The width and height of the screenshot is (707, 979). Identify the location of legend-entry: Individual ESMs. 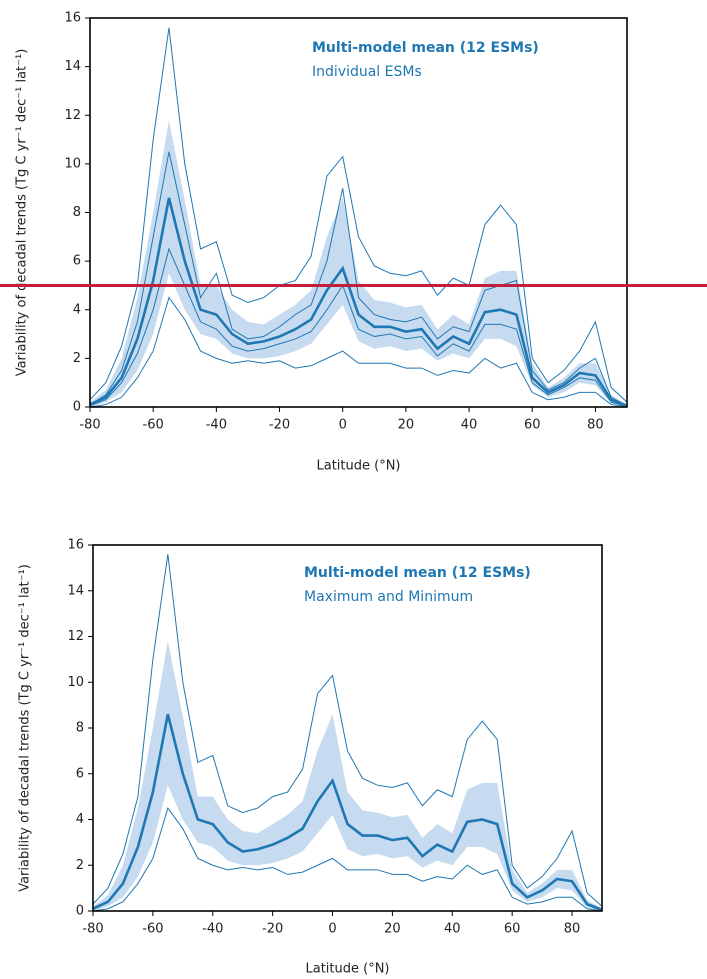
(367, 72).